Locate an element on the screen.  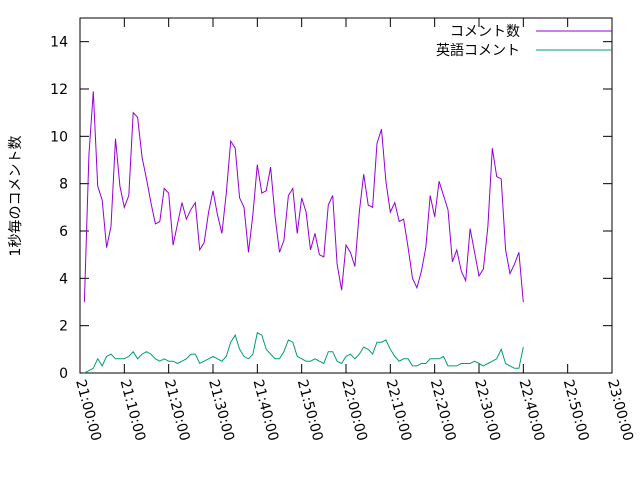
y-tick-label: 12 is located at coordinates (59, 90).